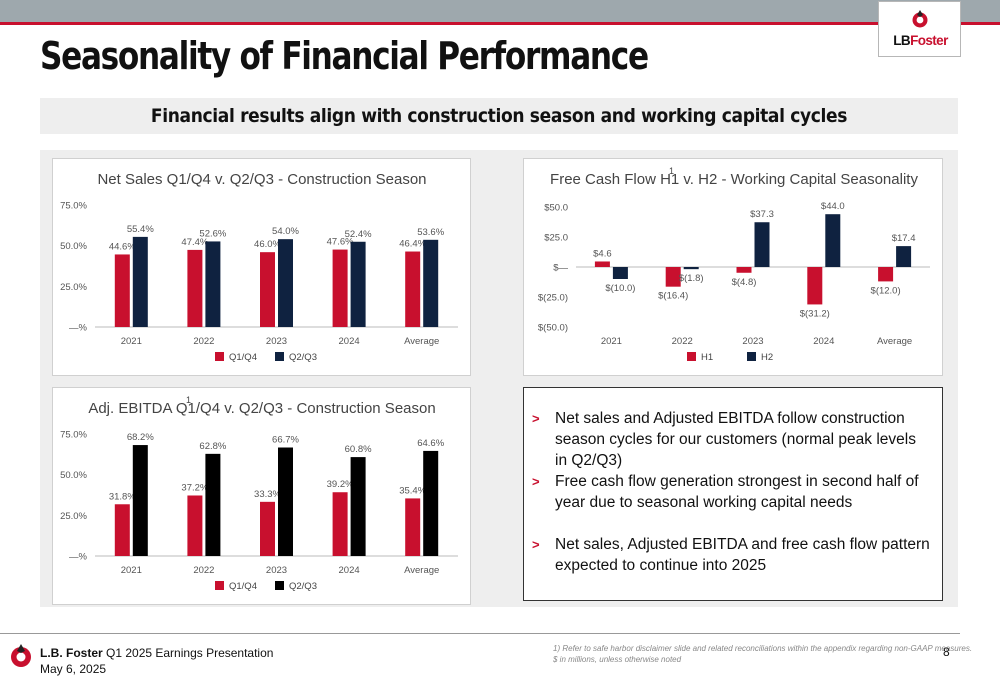  I want to click on bar-h2-2023, so click(762, 244).